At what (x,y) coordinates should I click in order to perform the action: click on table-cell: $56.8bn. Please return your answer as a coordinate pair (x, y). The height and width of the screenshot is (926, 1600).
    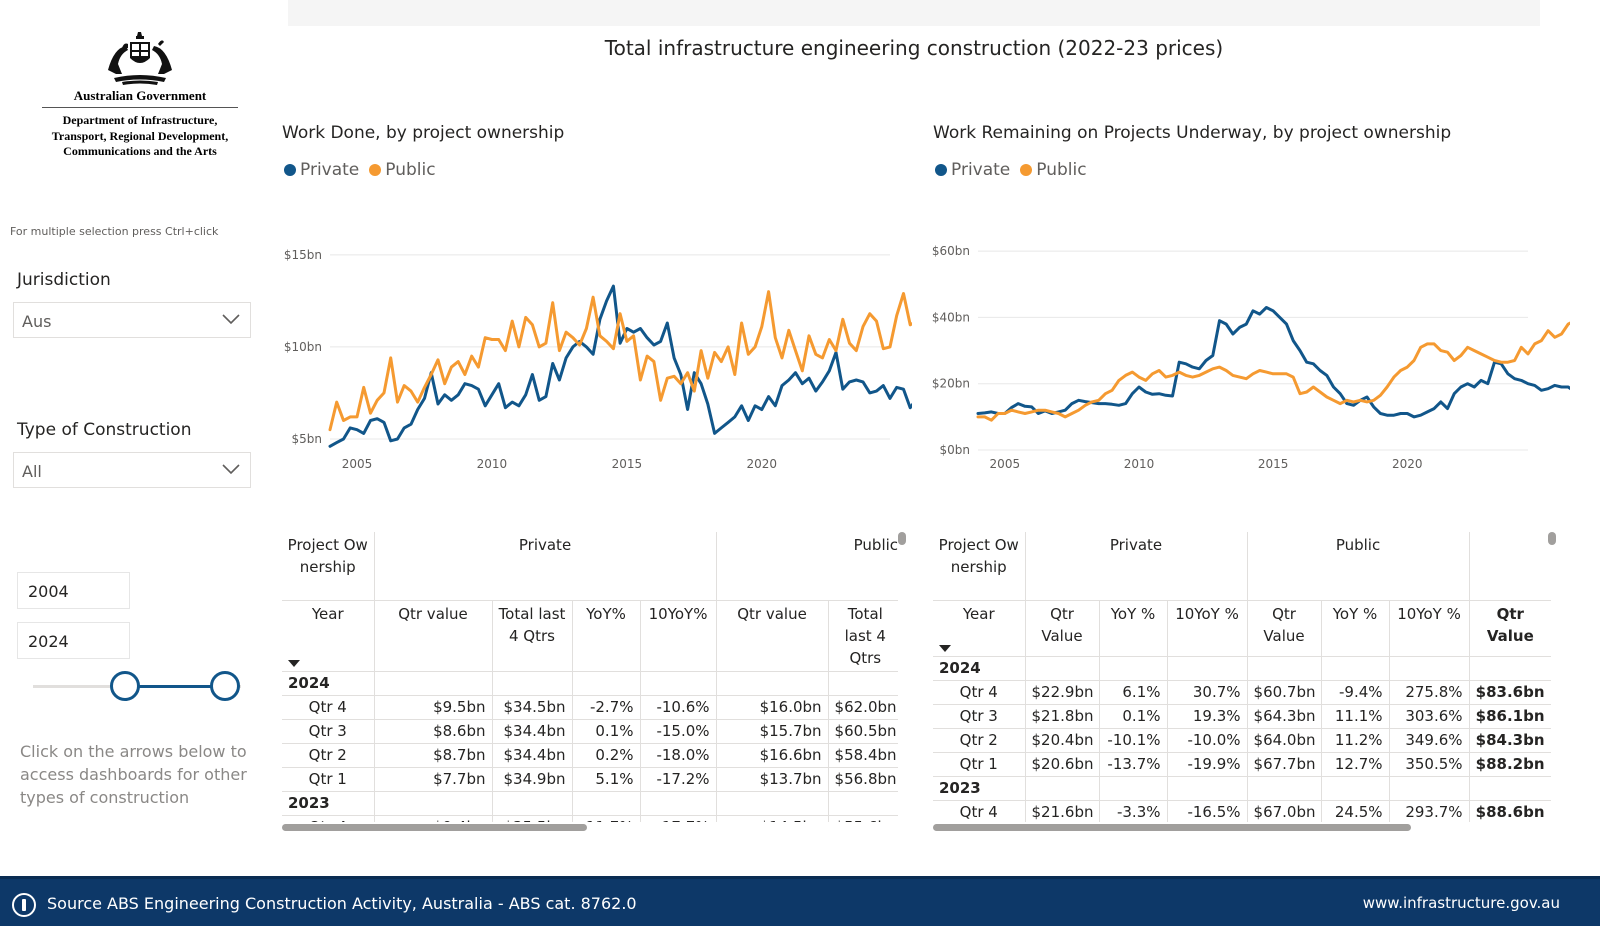
    Looking at the image, I should click on (863, 779).